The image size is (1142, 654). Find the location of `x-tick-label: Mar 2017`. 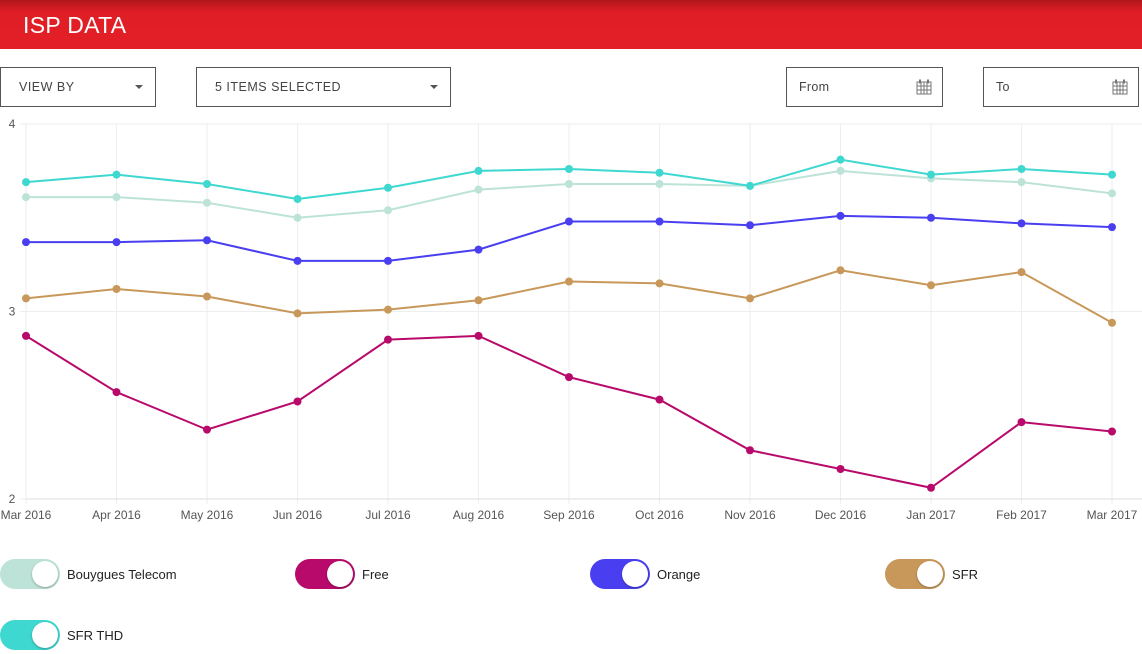

x-tick-label: Mar 2017 is located at coordinates (1112, 515).